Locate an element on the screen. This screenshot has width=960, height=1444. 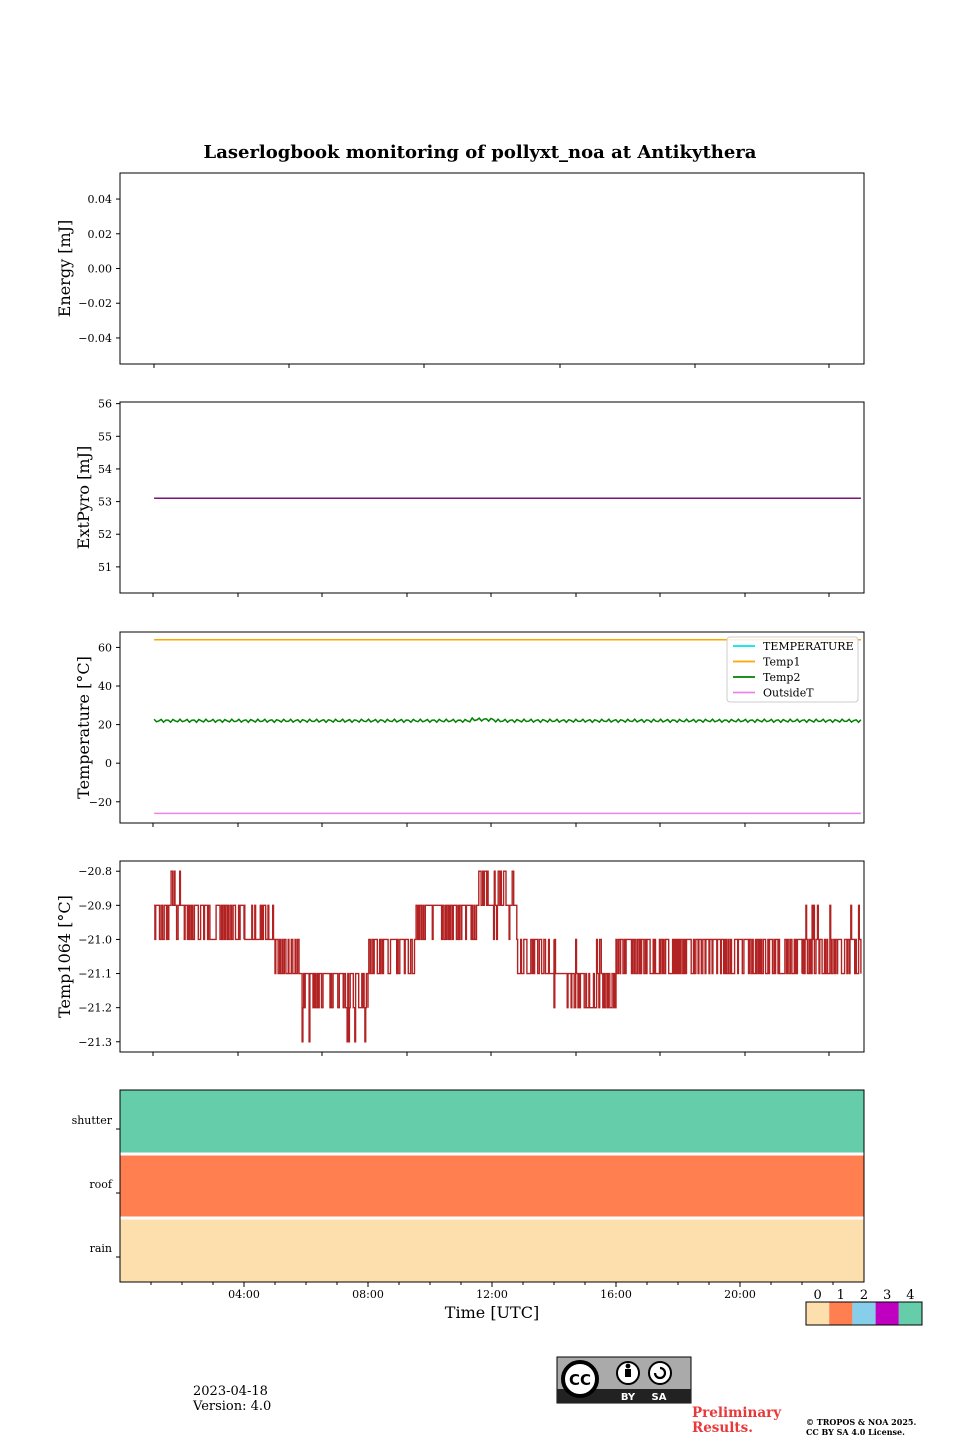
version-label: Version: 4.0 is located at coordinates (232, 1406).